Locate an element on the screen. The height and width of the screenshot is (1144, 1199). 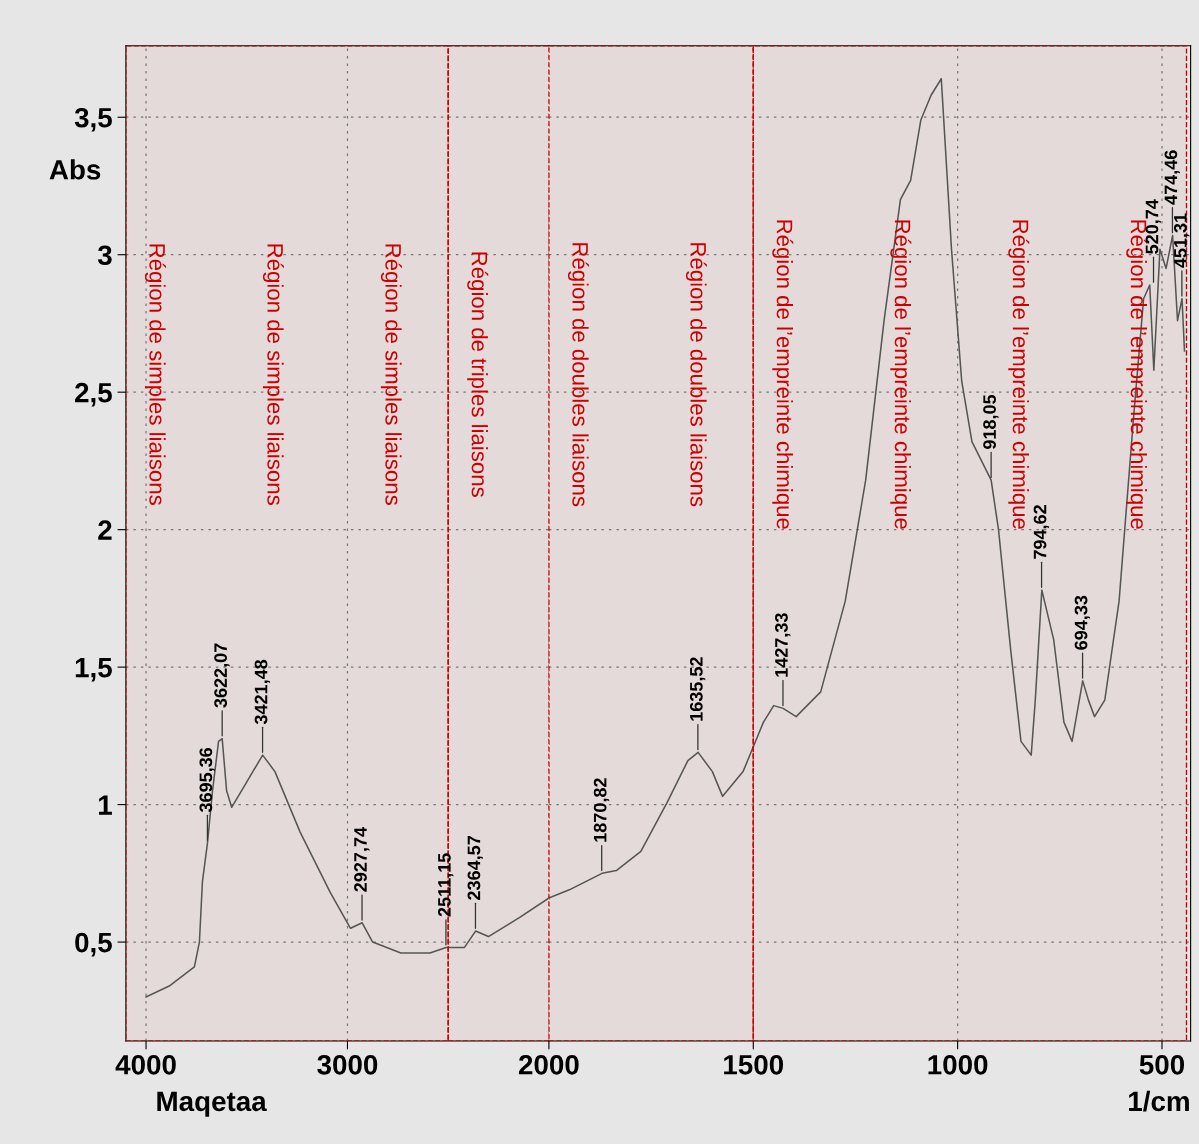
y-tick-label: 0,5 is located at coordinates (93, 944).